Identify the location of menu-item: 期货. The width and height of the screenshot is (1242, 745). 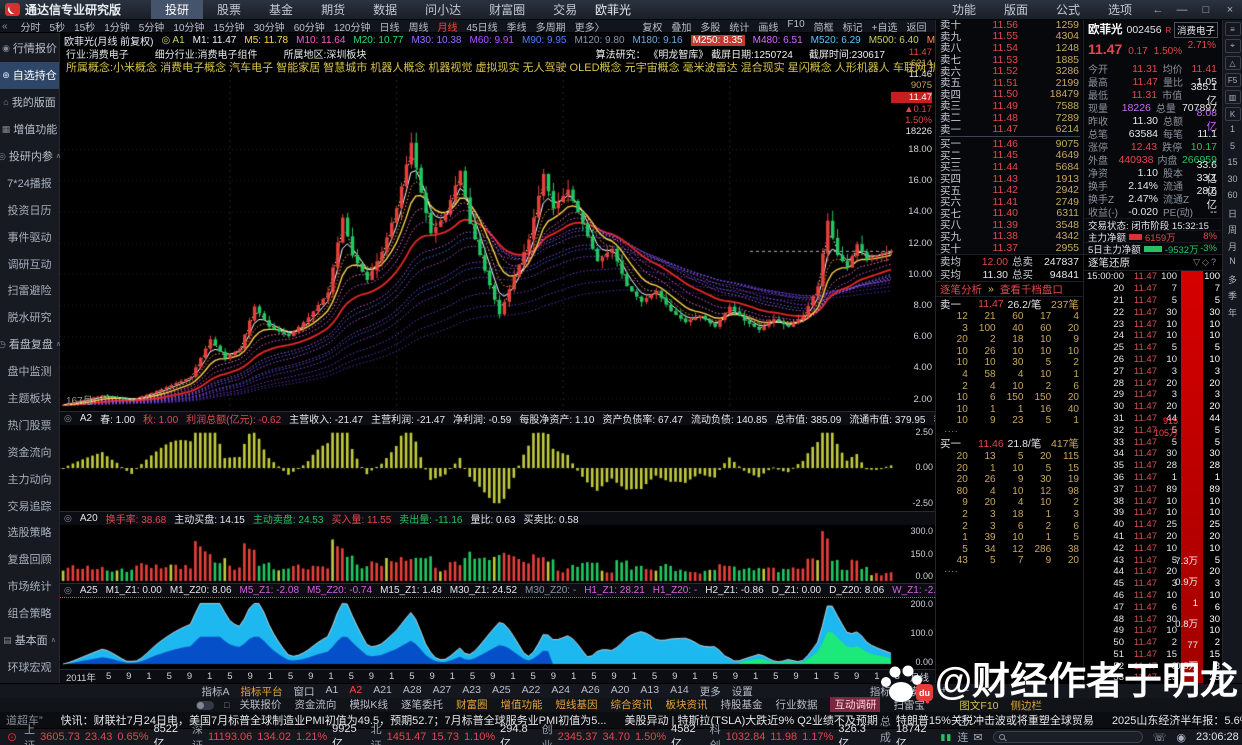
(333, 10).